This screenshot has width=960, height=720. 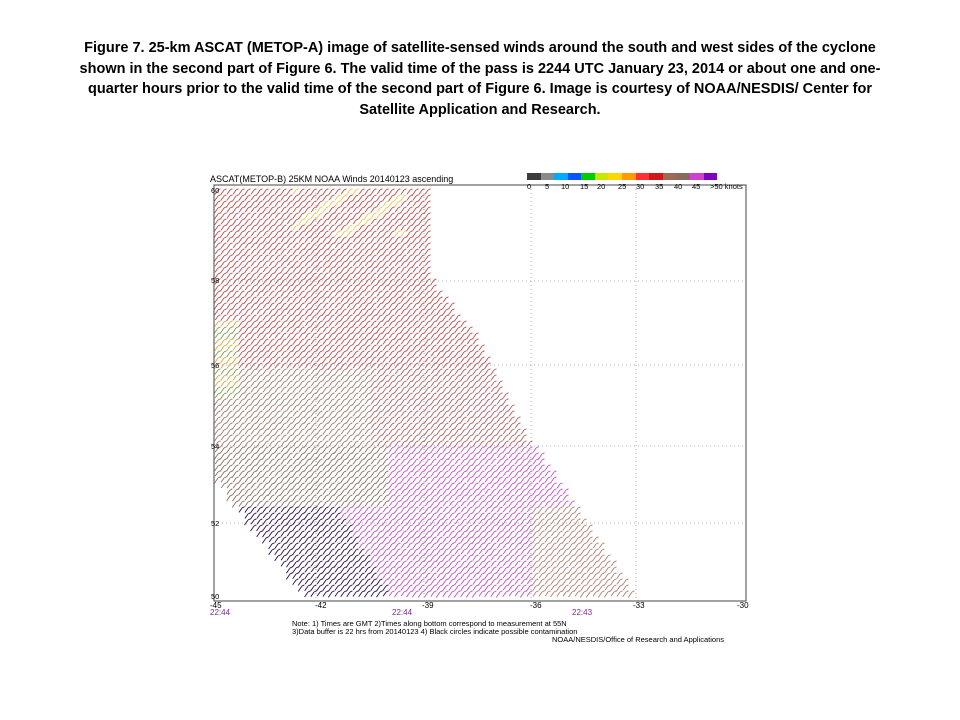 What do you see at coordinates (656, 176) in the screenshot?
I see `colorbar-swatch` at bounding box center [656, 176].